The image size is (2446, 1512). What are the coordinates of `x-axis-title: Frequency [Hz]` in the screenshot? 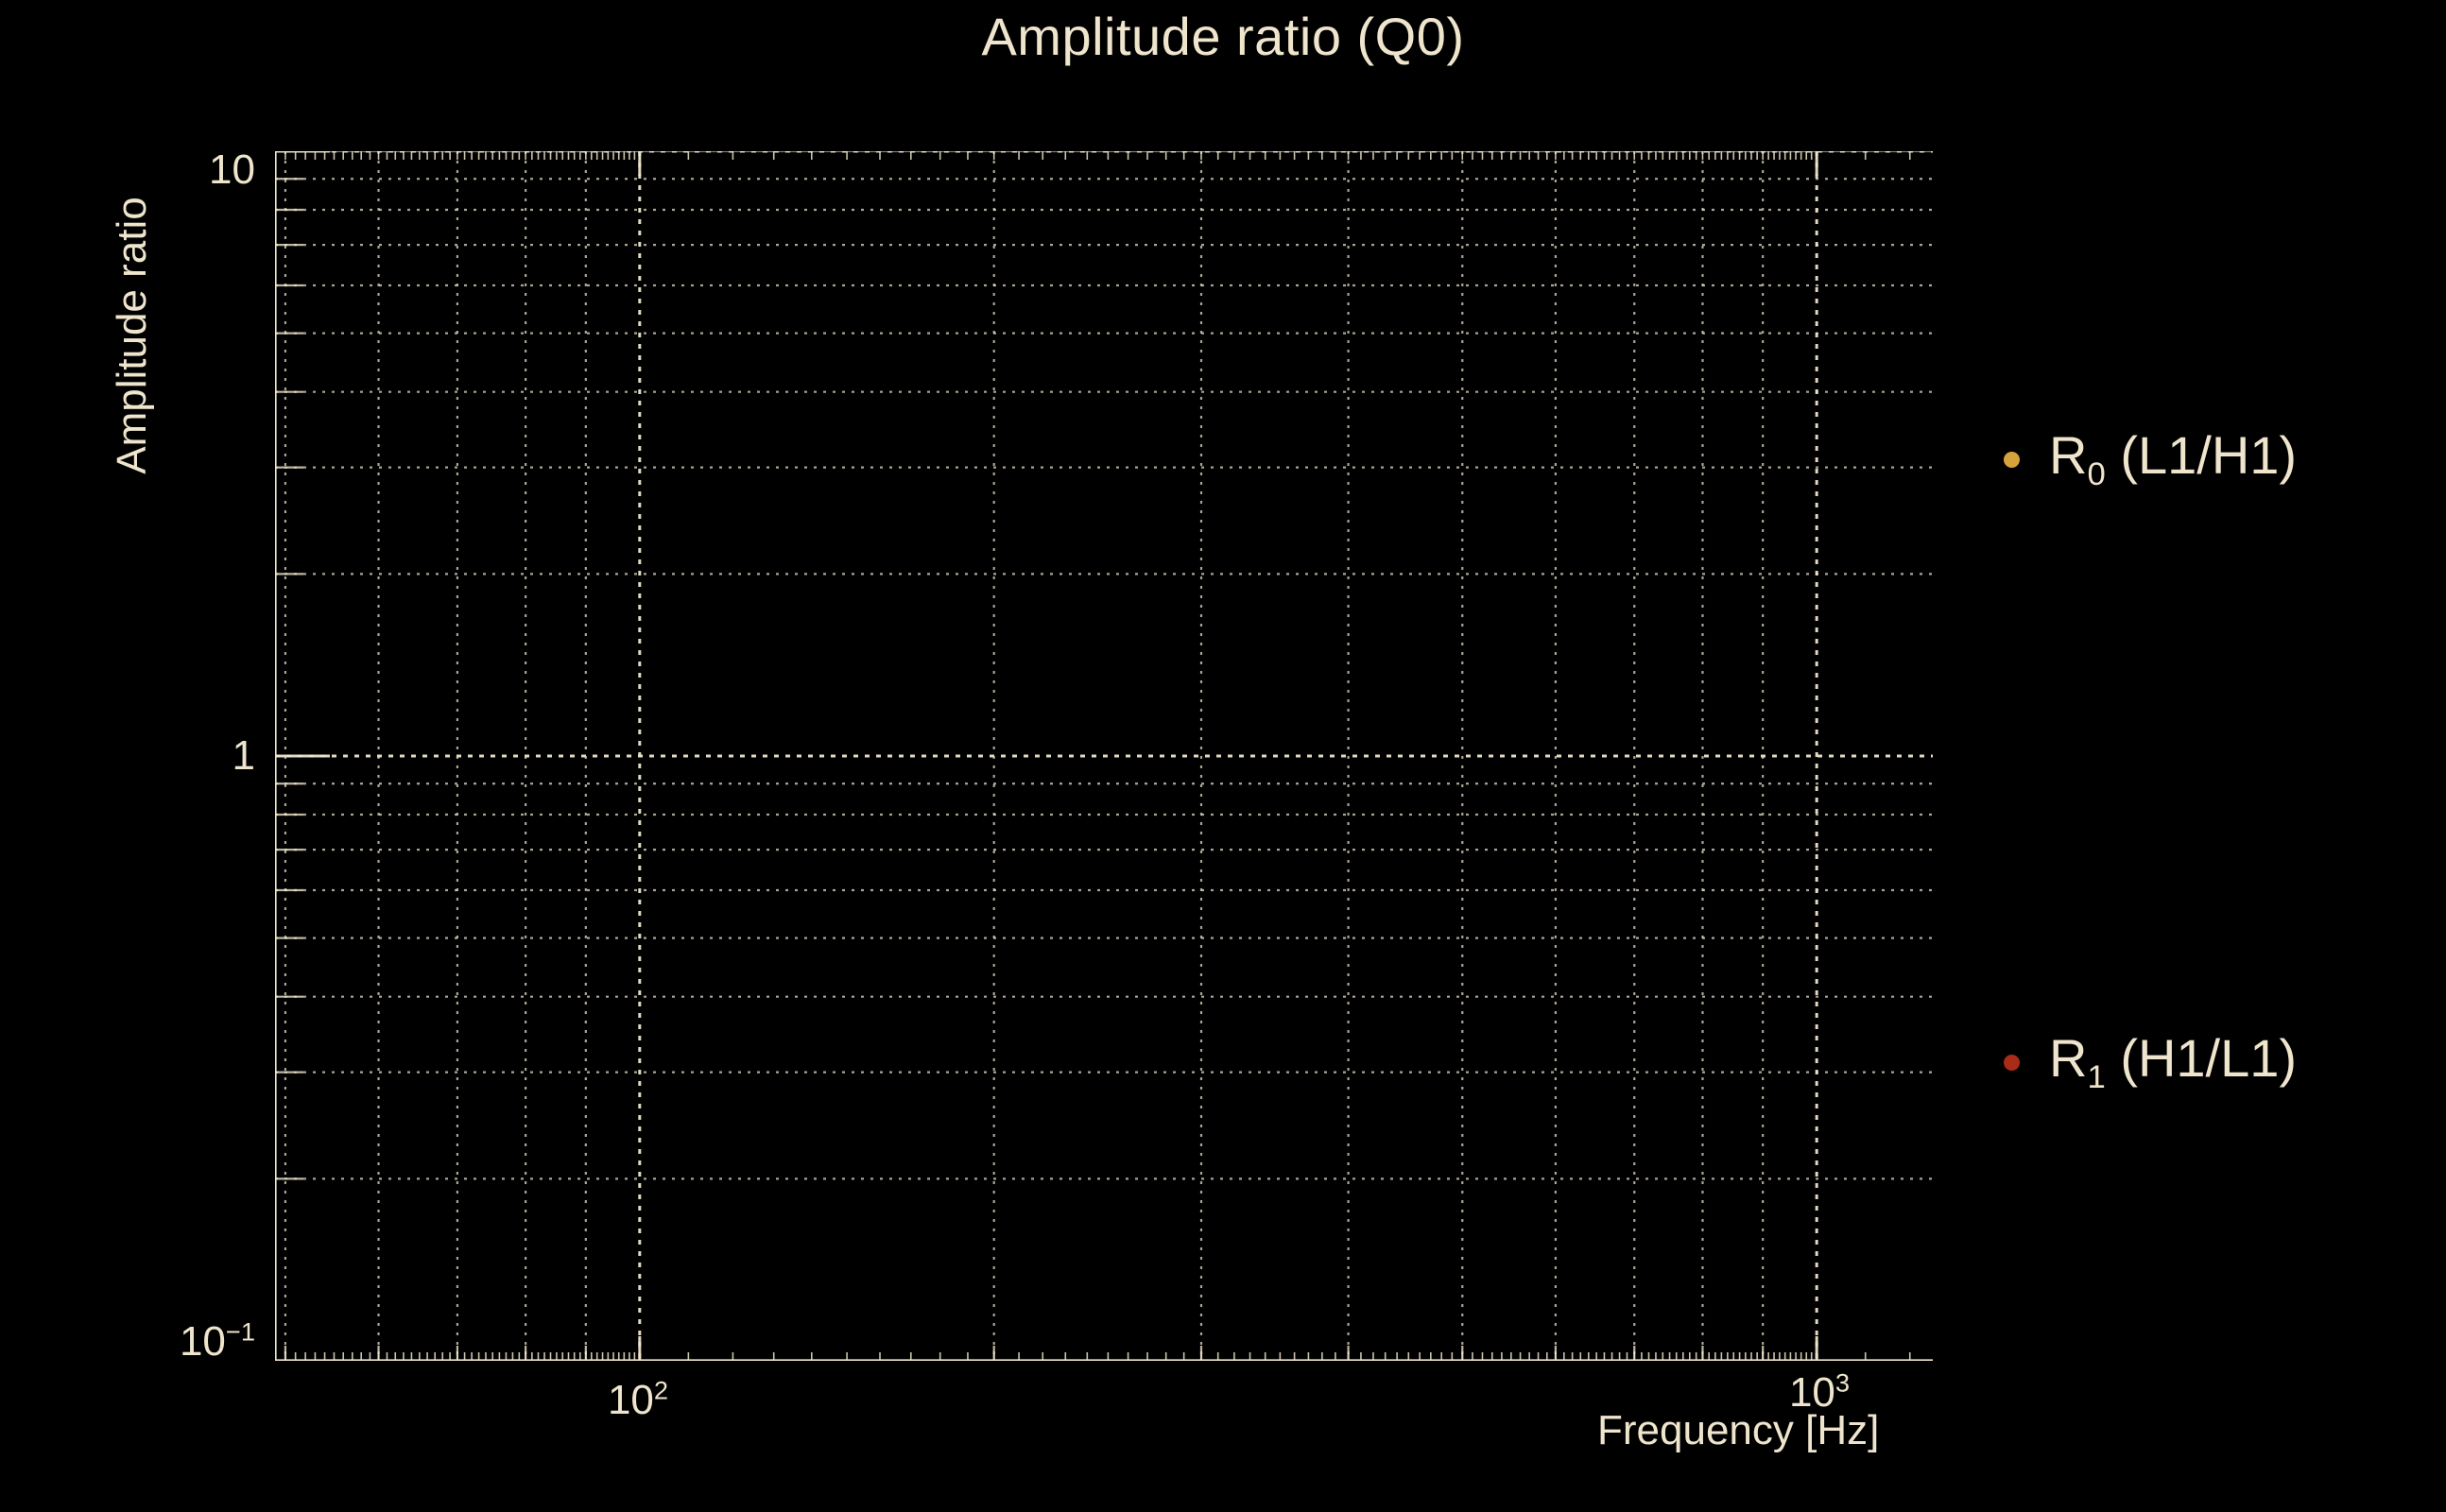 It's located at (1738, 1430).